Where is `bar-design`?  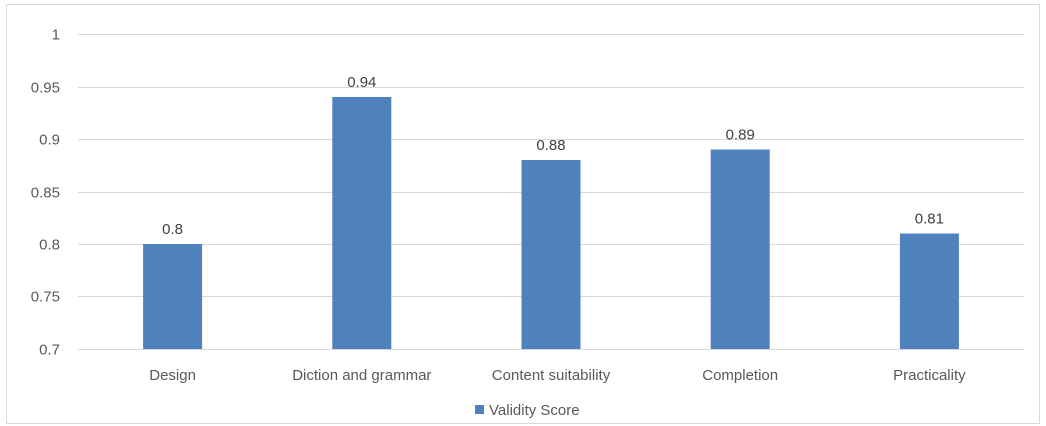 bar-design is located at coordinates (173, 296).